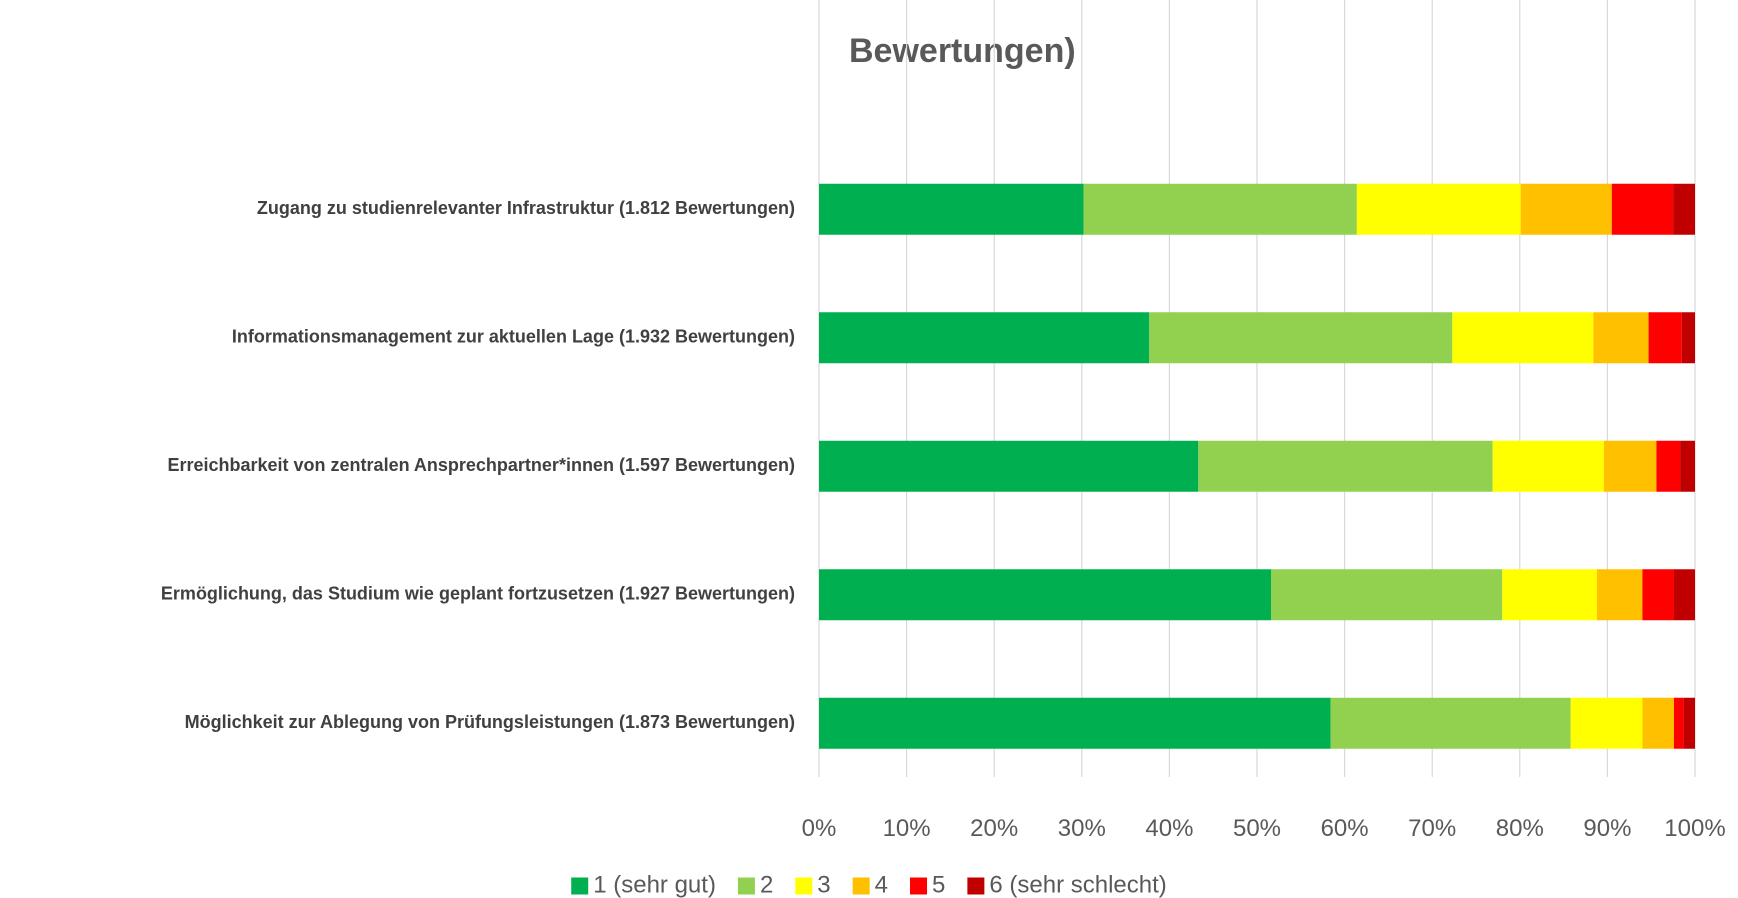 This screenshot has height=898, width=1738. I want to click on legend-label: 2, so click(766, 884).